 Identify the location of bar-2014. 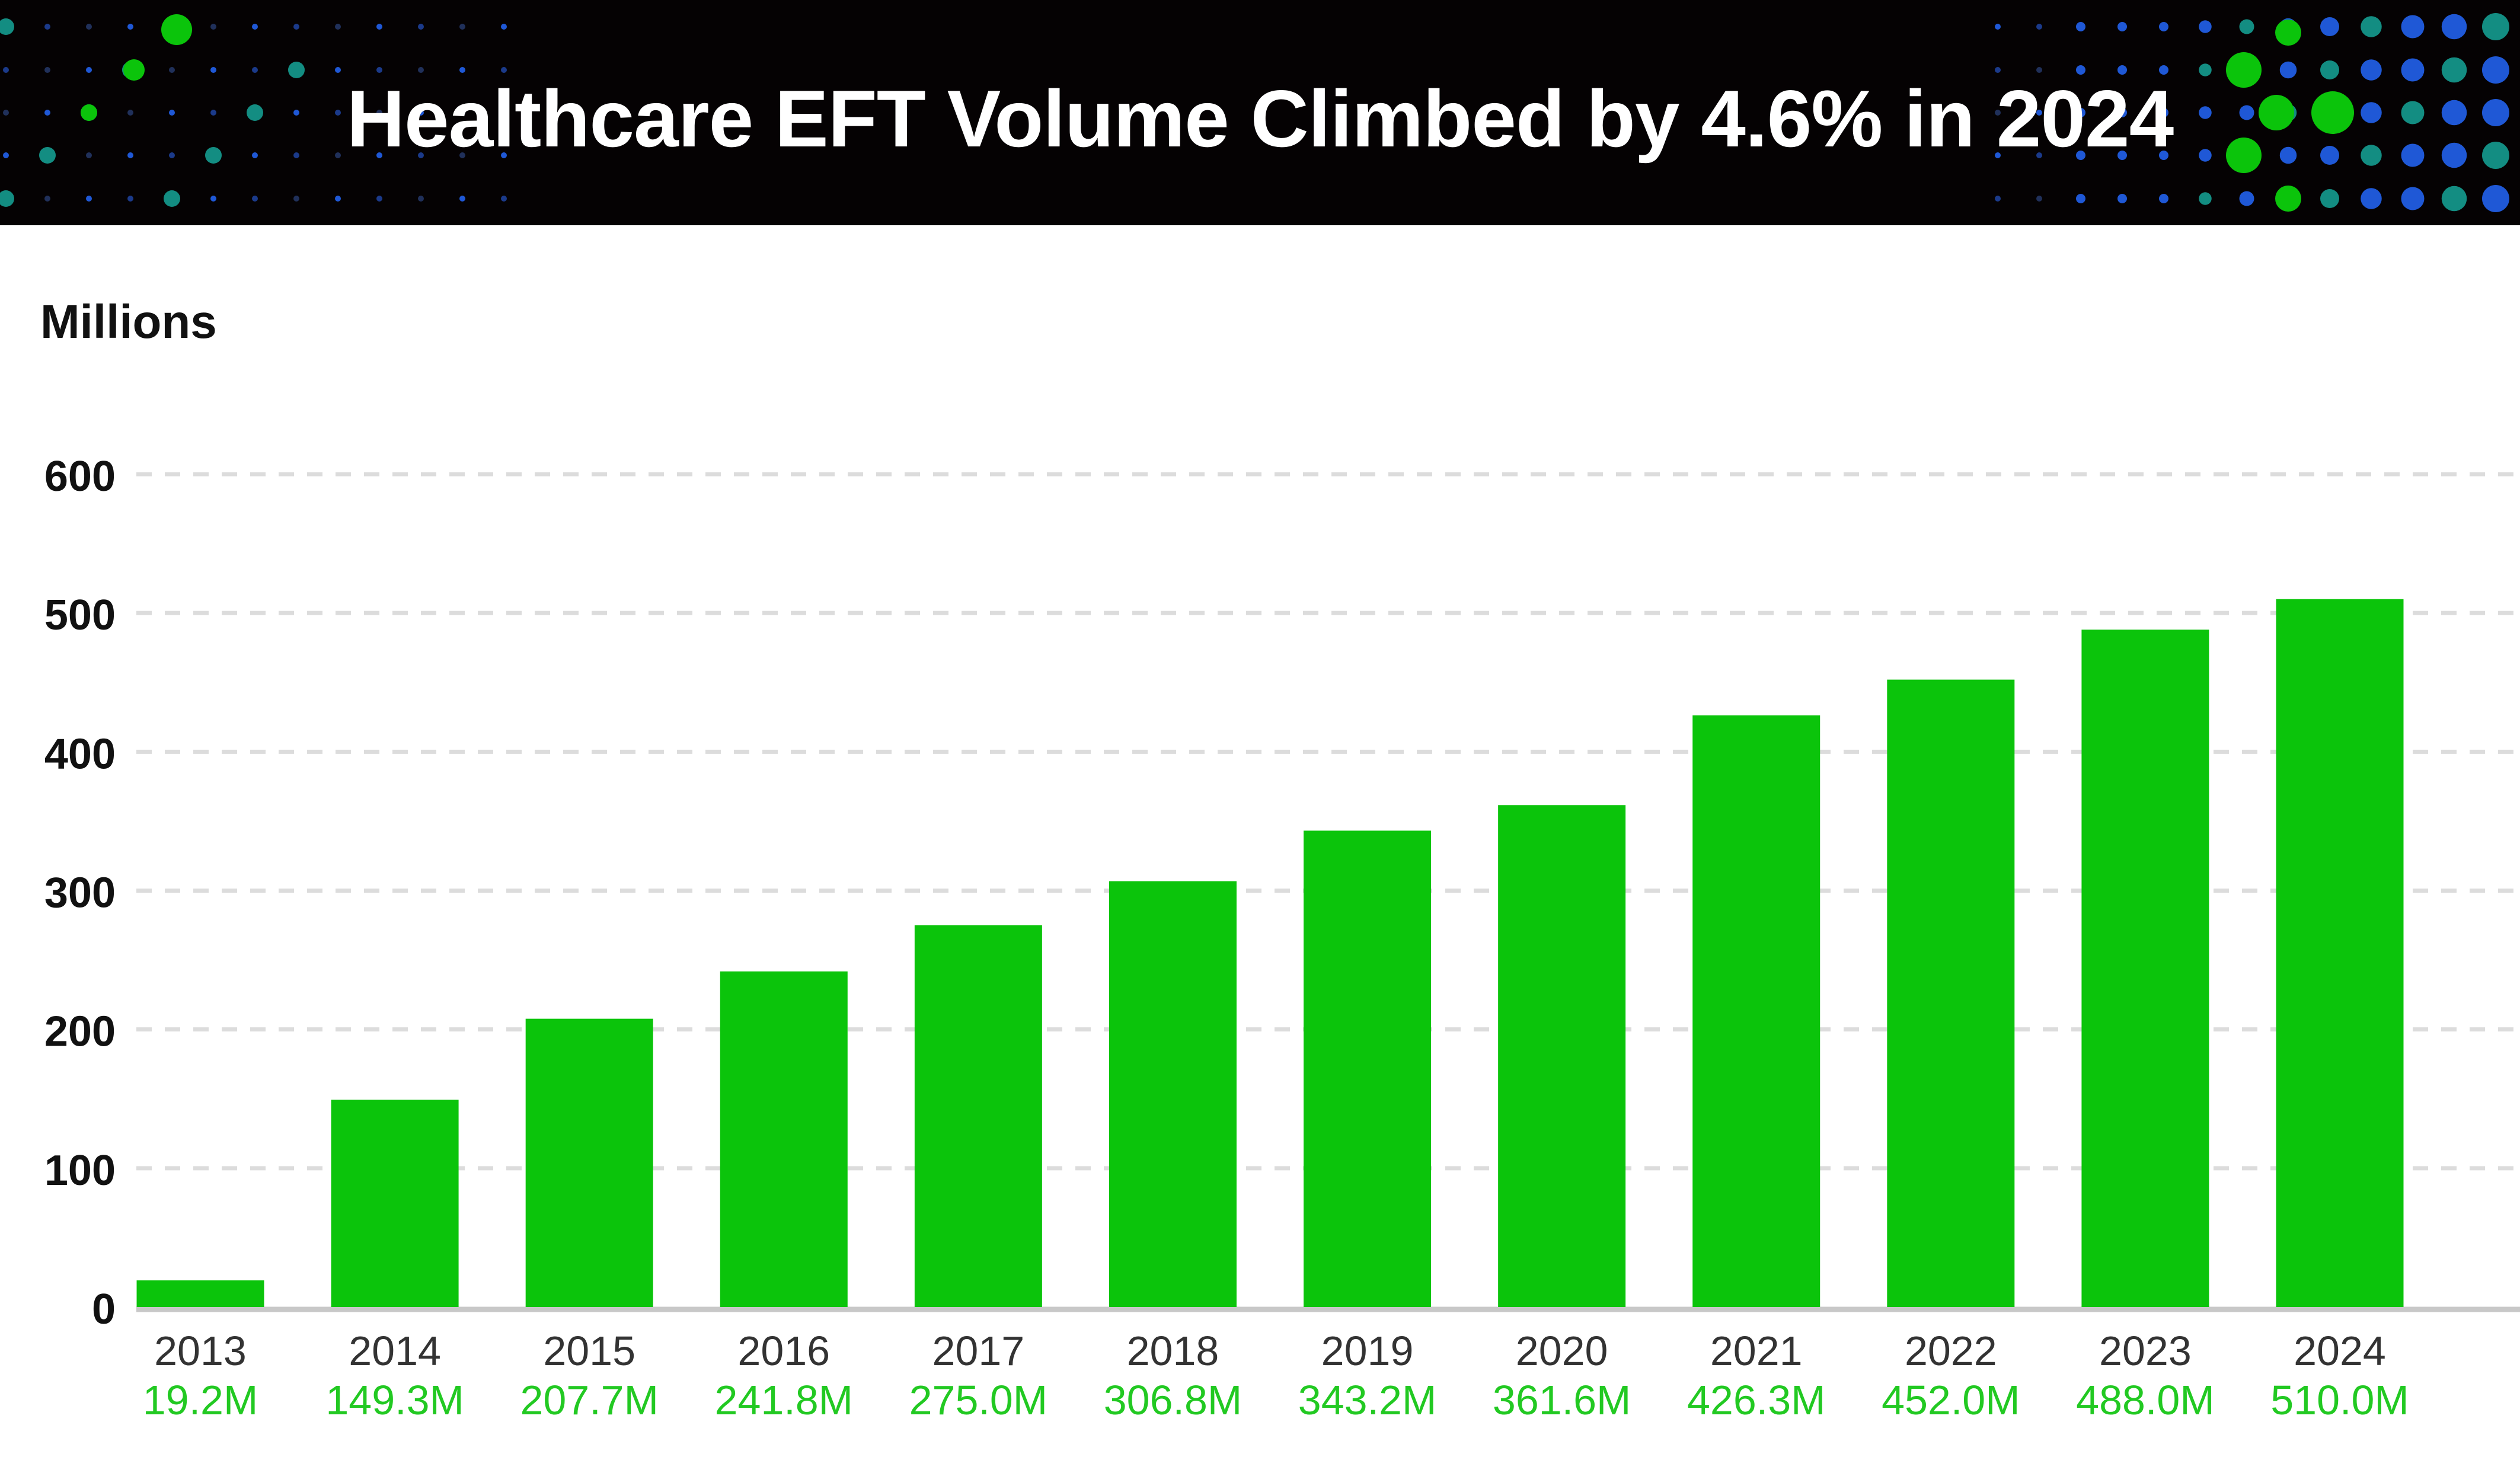
(395, 1203).